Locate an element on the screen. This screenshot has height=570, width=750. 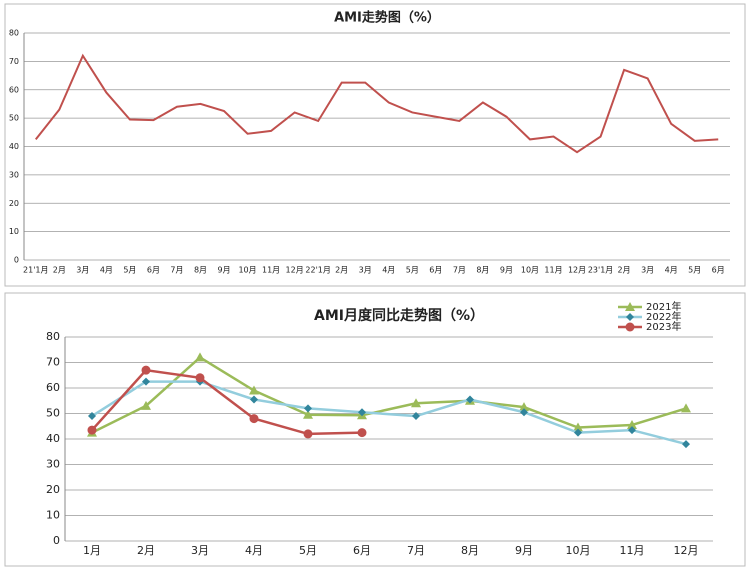
x-tick-label: 23'1月 is located at coordinates (600, 270).